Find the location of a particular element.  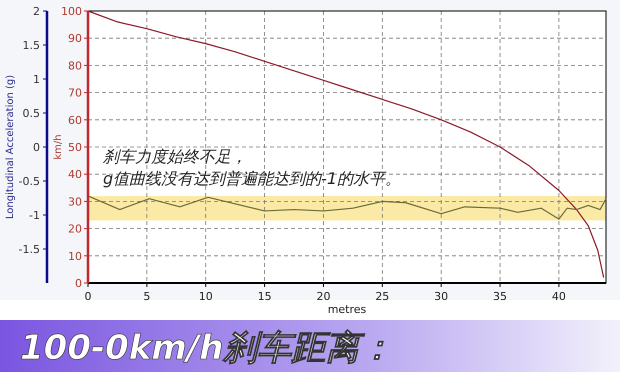

x-tick-label: 40 is located at coordinates (559, 296).